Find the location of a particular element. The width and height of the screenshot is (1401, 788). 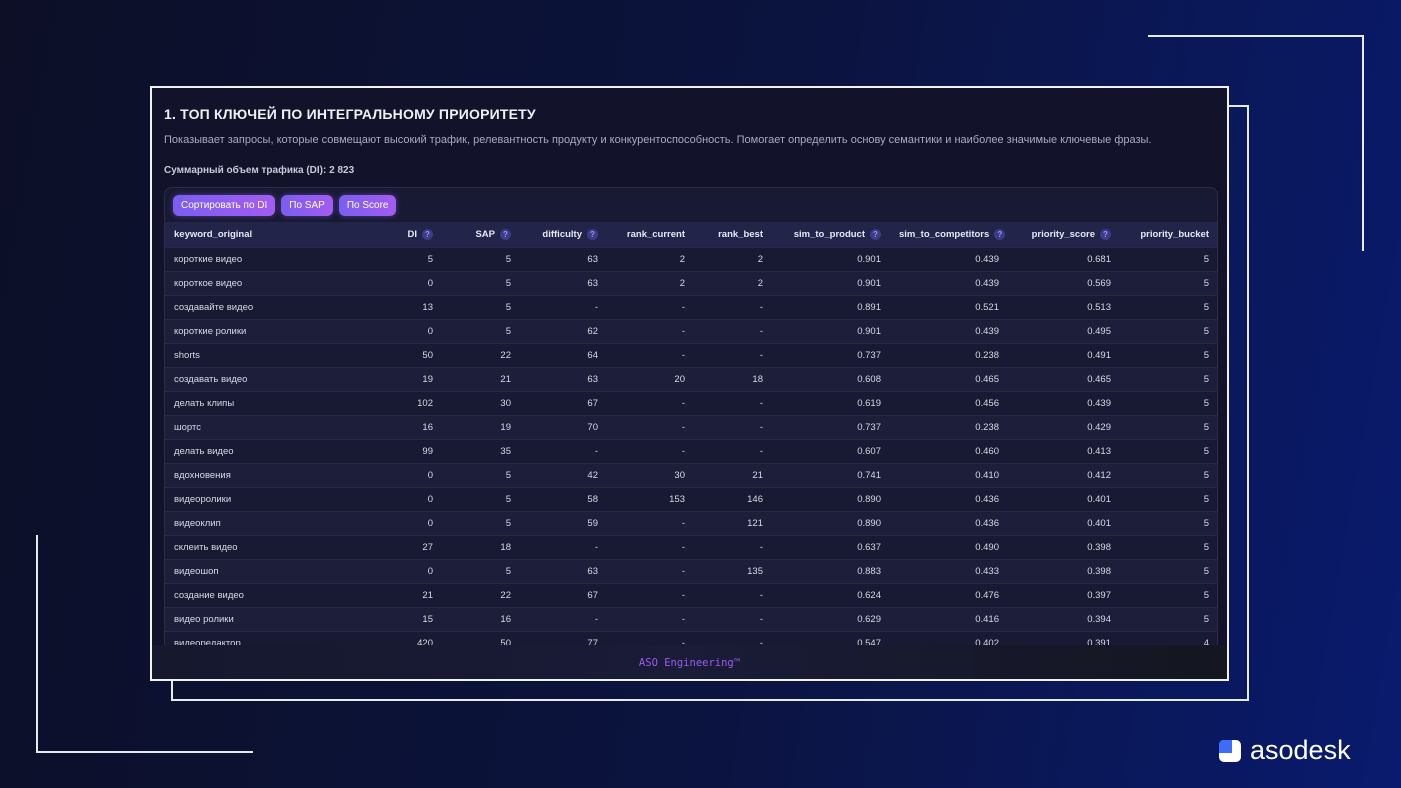

column-header-label: SAP is located at coordinates (485, 234).